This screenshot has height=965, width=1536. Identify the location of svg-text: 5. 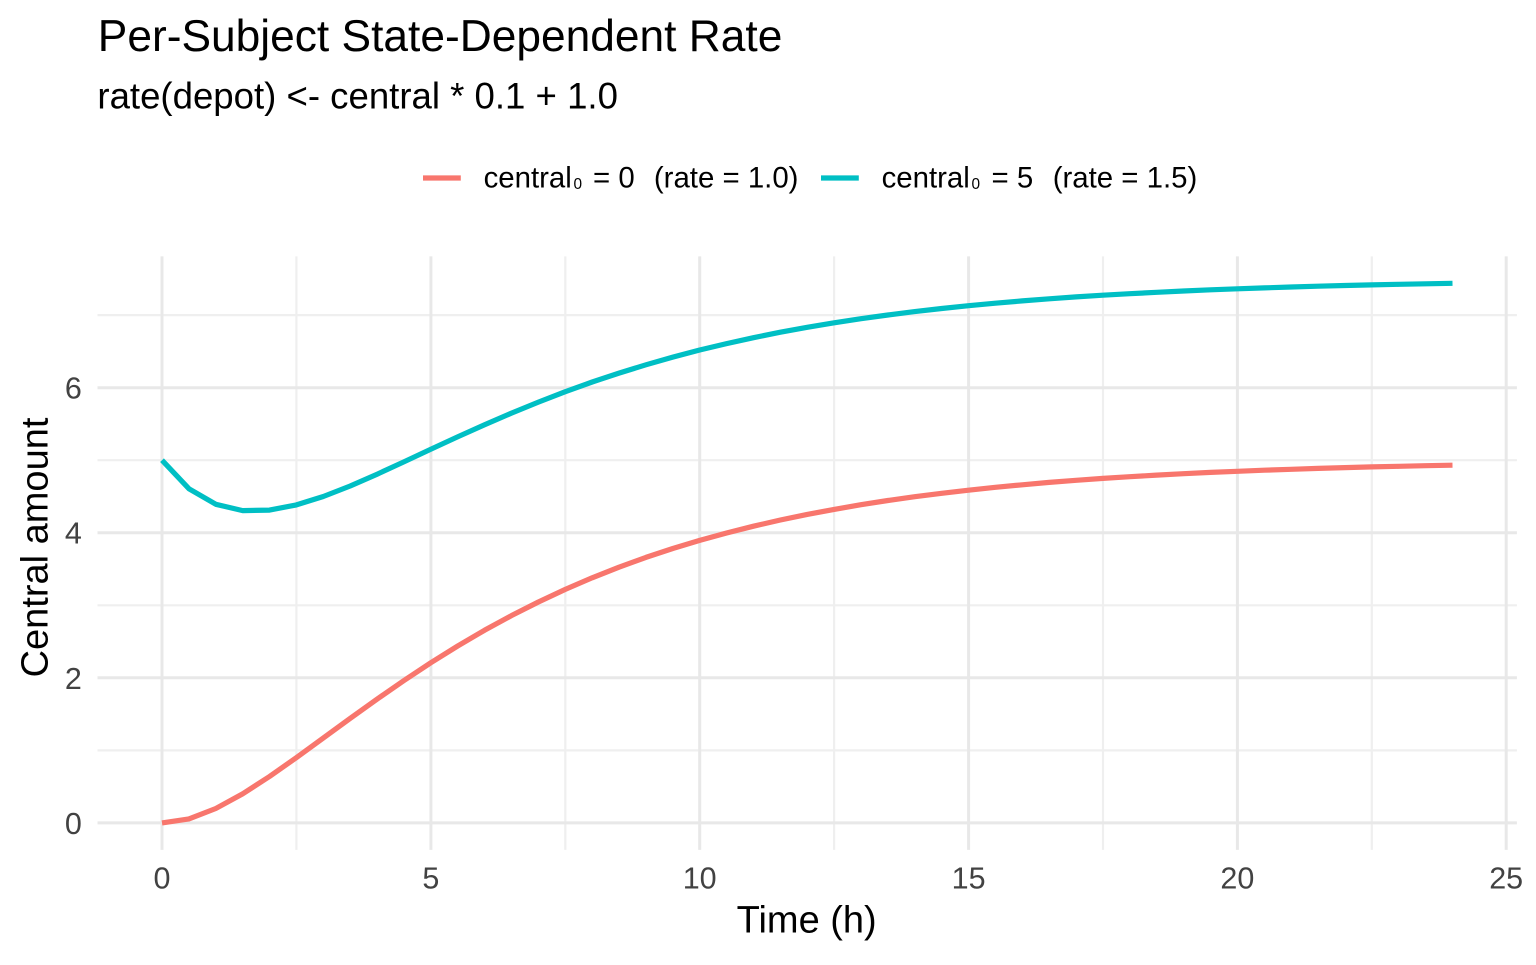
(430, 879).